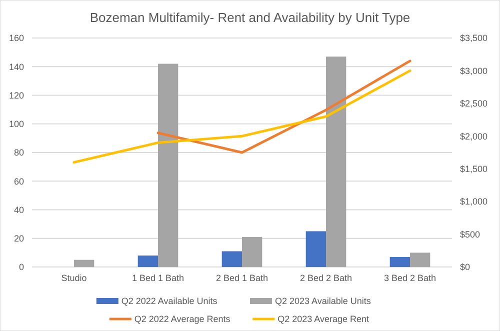  I want to click on line-series, so click(284, 107).